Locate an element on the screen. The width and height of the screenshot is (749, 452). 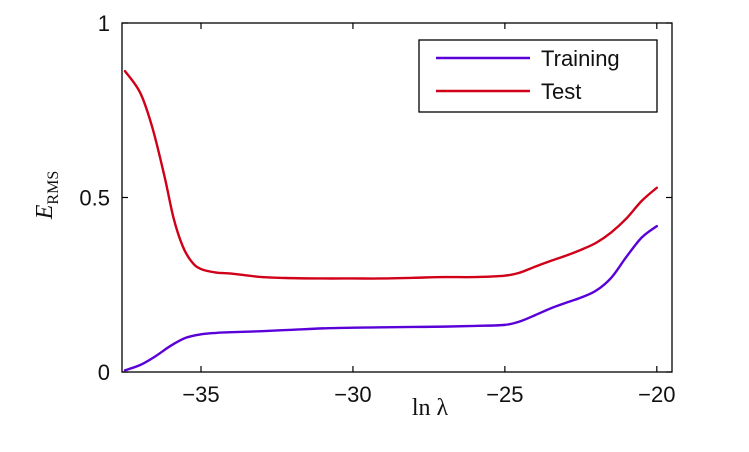
legend: Training Test is located at coordinates (538, 76).